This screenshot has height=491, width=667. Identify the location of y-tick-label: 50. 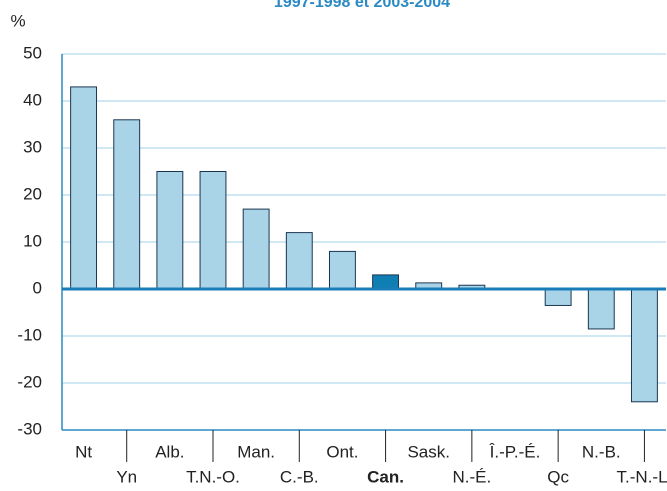
(32, 52).